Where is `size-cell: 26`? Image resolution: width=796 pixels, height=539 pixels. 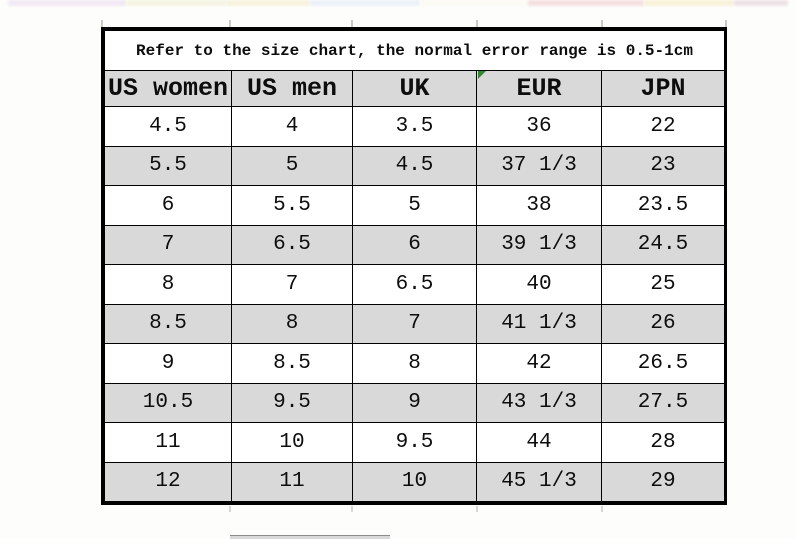 size-cell: 26 is located at coordinates (663, 323).